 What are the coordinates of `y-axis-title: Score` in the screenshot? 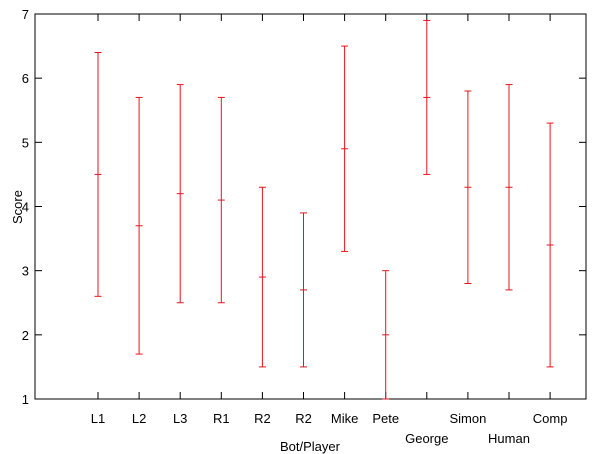 It's located at (17, 207).